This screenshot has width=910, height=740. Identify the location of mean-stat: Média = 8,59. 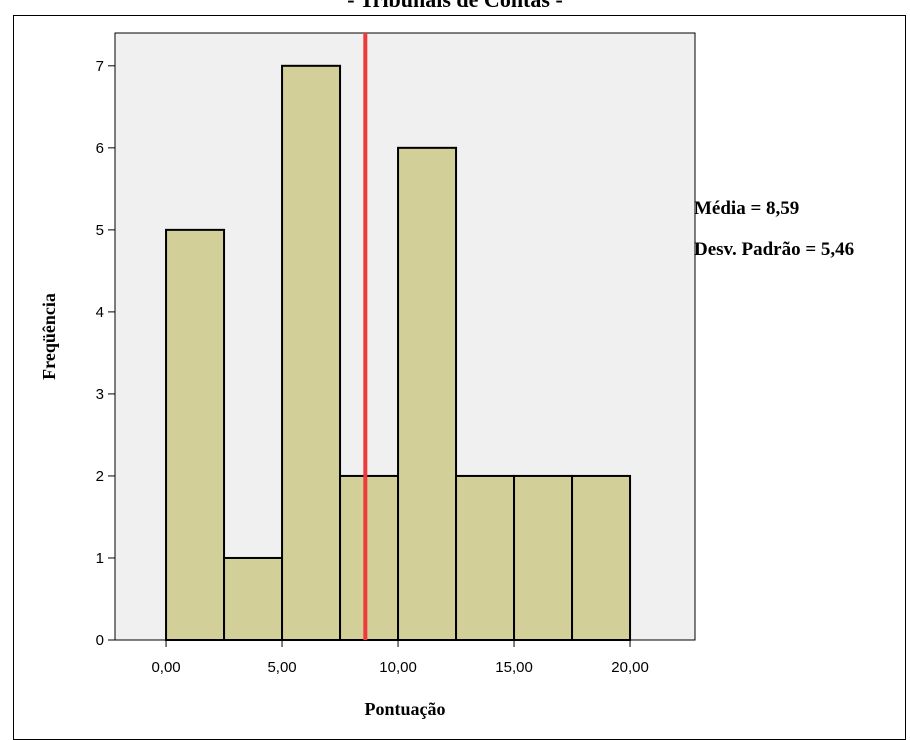
(747, 208).